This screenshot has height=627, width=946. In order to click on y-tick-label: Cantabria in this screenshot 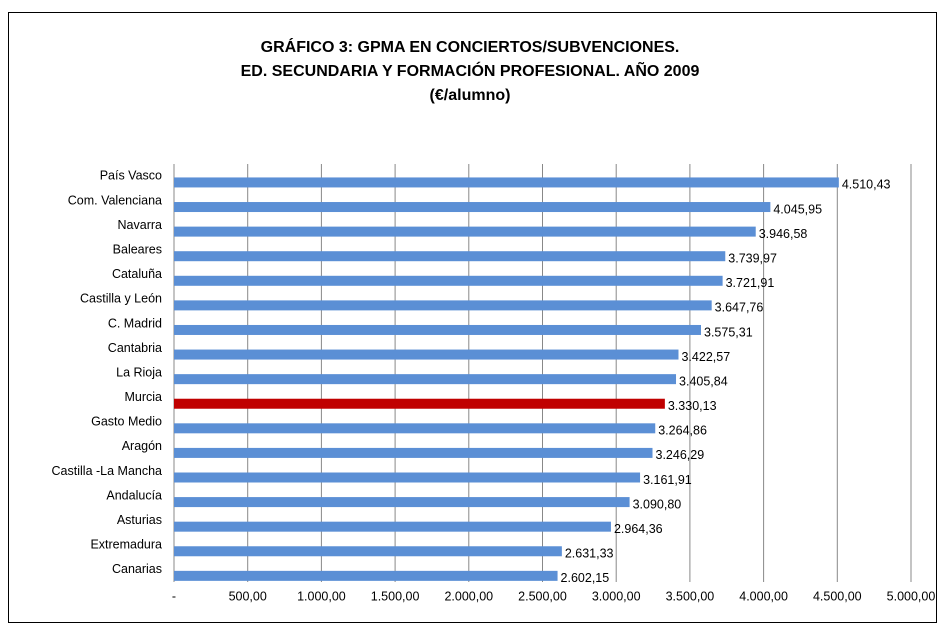, I will do `click(135, 348)`.